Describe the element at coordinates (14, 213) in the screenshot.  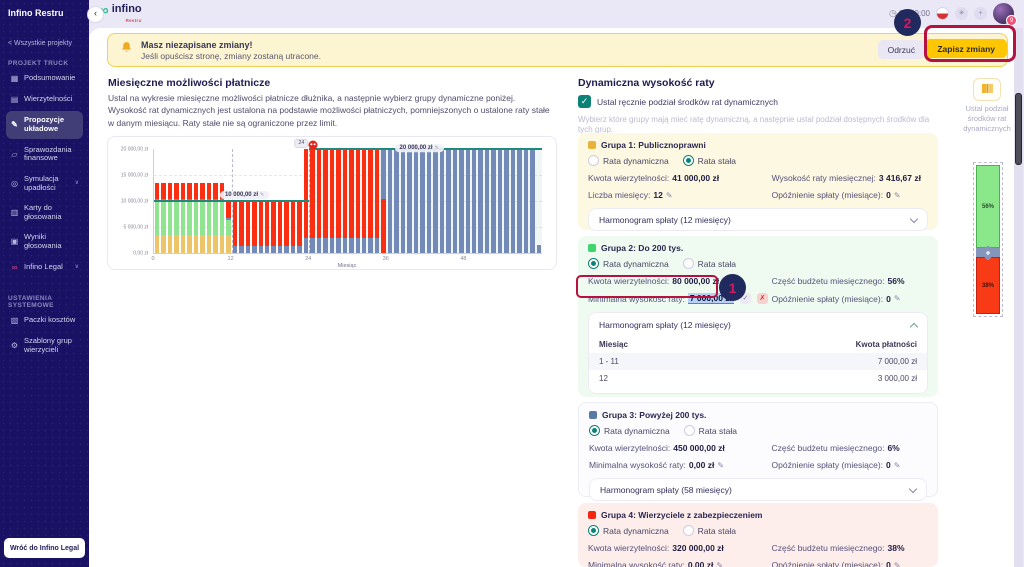
I see `ballot-icon: ▥` at that location.